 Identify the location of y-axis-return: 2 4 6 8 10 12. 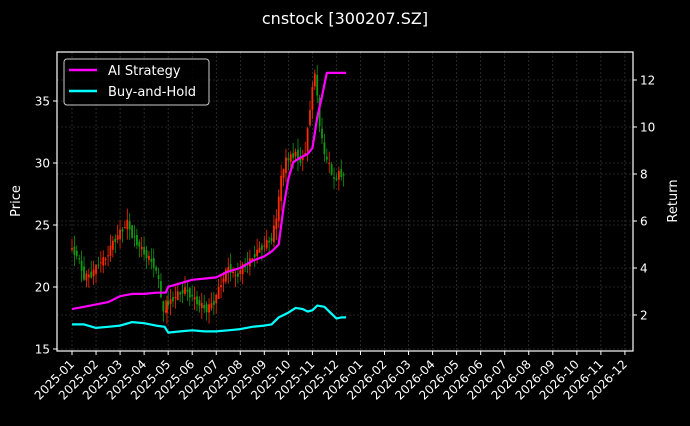
(644, 198).